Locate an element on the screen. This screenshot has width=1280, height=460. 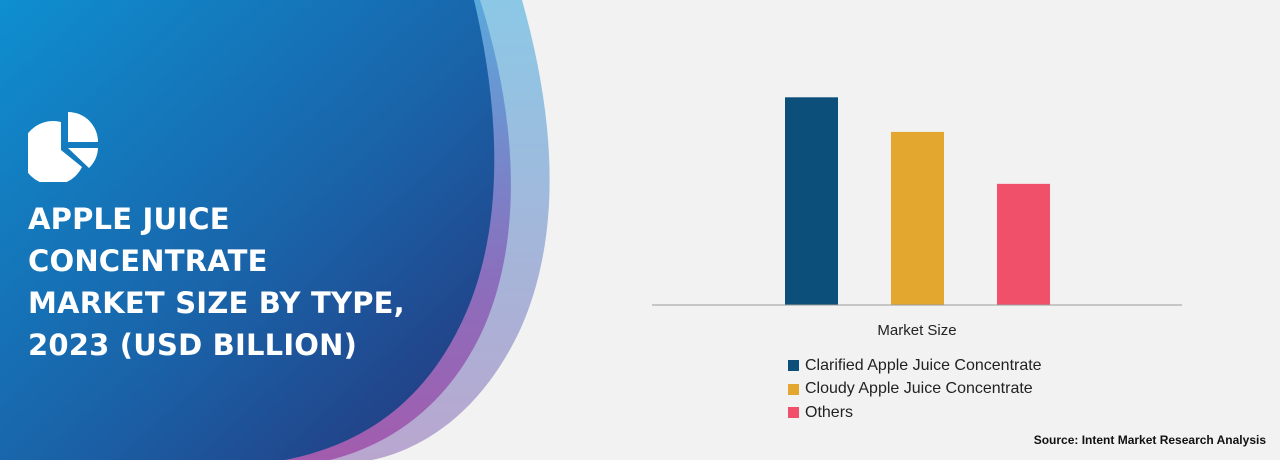
legend-item: Others is located at coordinates (915, 413).